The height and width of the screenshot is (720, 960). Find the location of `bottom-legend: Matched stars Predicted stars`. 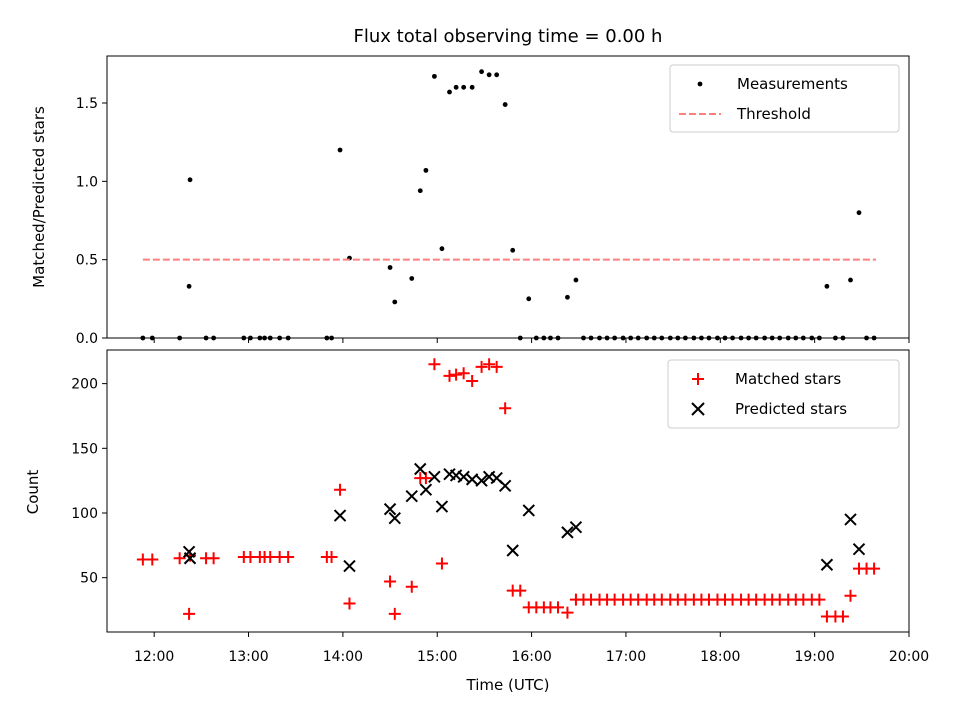

bottom-legend: Matched stars Predicted stars is located at coordinates (783, 394).